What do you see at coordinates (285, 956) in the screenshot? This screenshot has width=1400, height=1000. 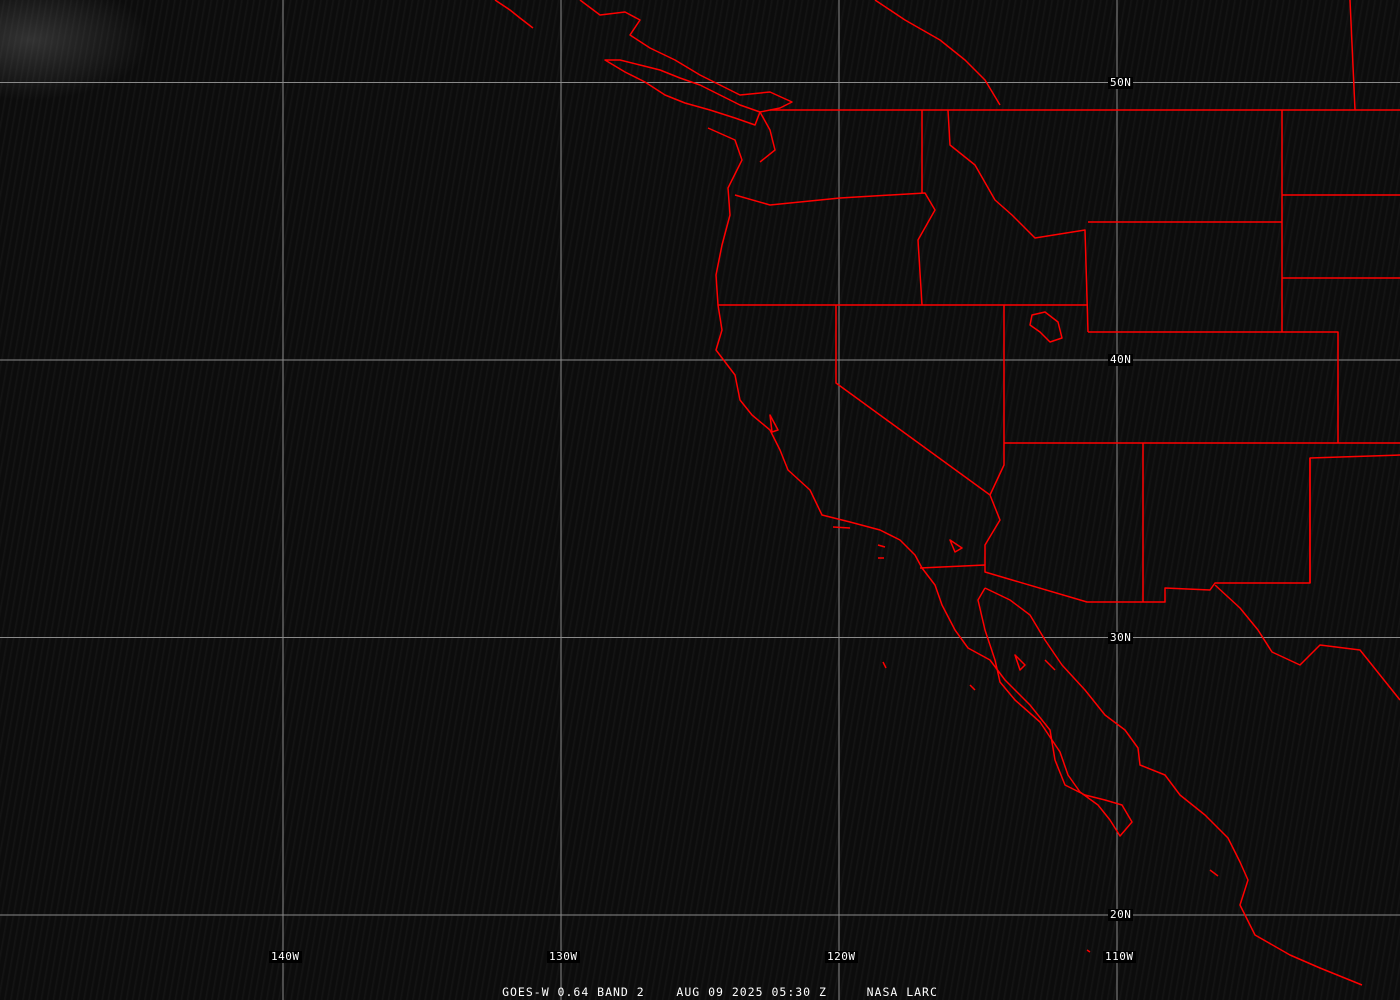 I see `longitude-label: 140W` at bounding box center [285, 956].